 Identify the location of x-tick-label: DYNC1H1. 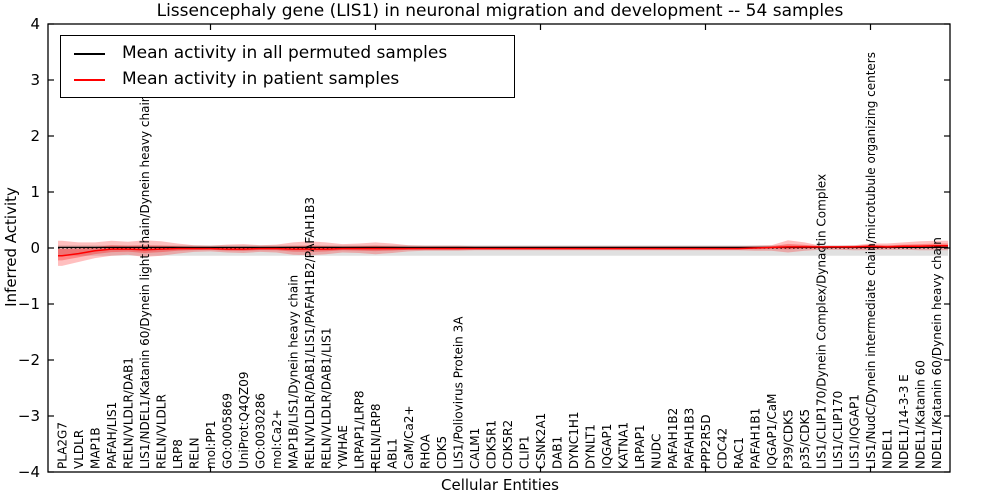
(574, 440).